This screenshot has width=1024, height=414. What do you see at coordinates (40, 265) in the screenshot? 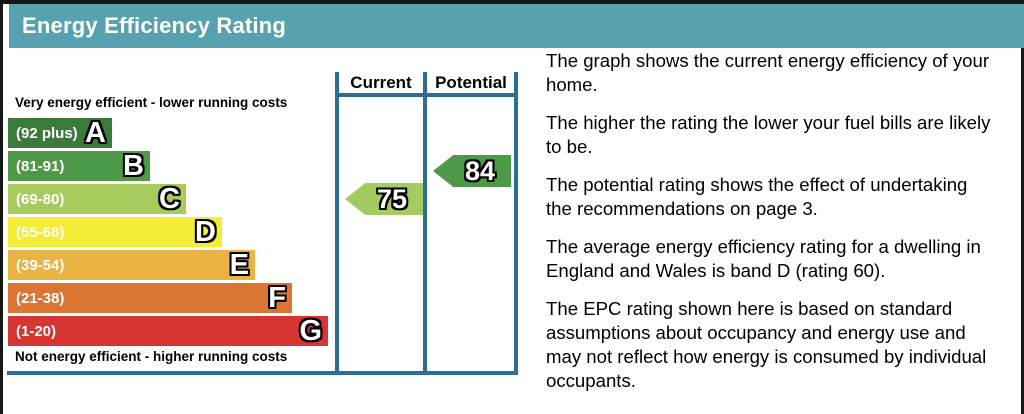
I see `band-e-range-label: (39-54)` at bounding box center [40, 265].